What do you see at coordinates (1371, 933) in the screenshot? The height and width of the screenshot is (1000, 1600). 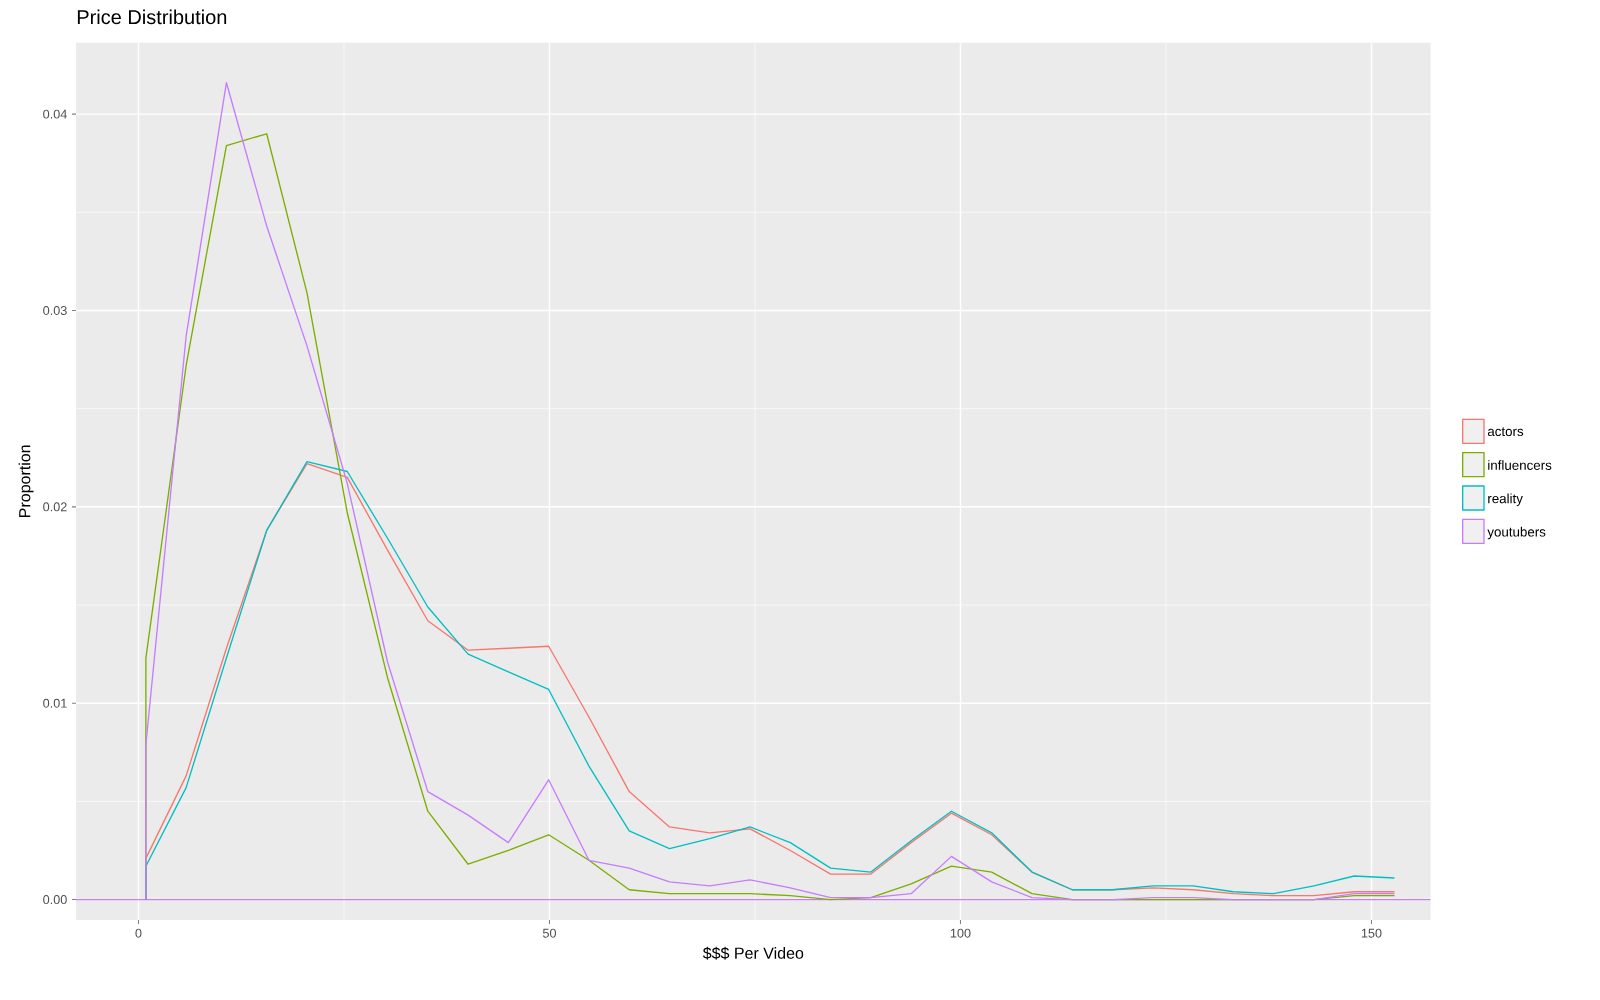 I see `x-tick-label: 150` at bounding box center [1371, 933].